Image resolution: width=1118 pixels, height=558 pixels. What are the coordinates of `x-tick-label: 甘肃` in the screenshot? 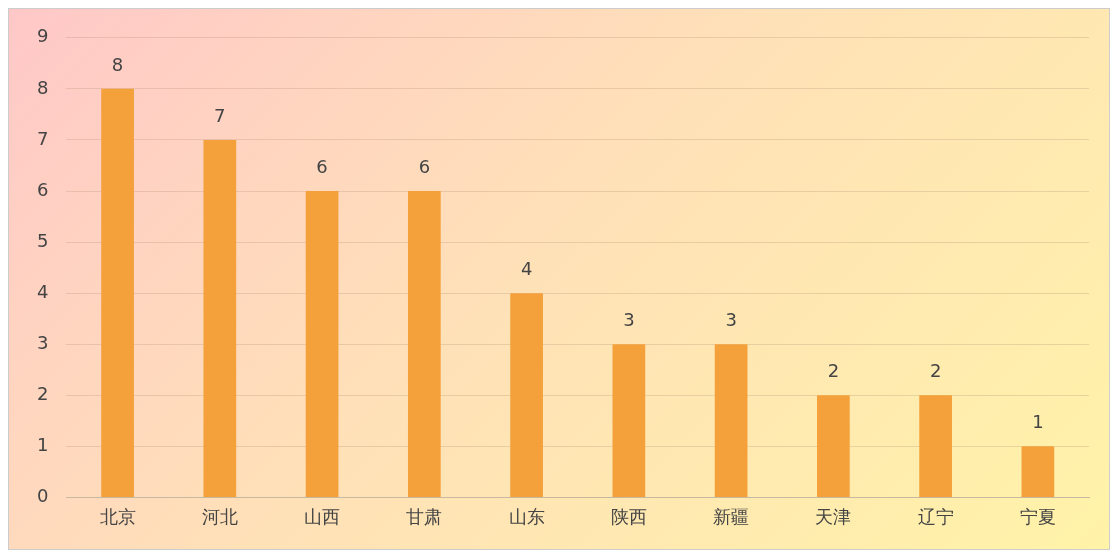 It's located at (424, 516).